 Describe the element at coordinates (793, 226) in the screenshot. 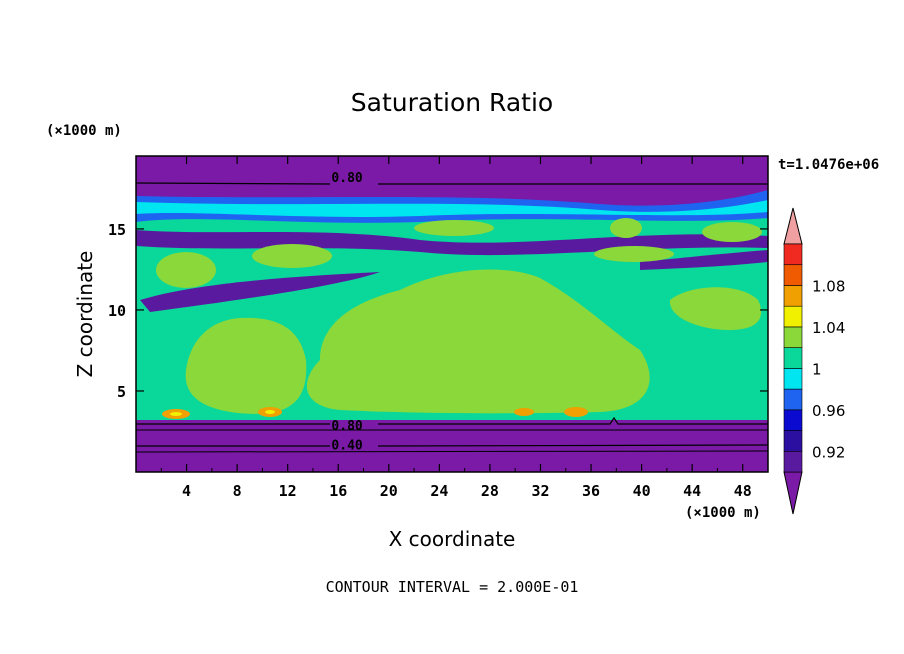

I see `colorbar-high-arrow` at that location.